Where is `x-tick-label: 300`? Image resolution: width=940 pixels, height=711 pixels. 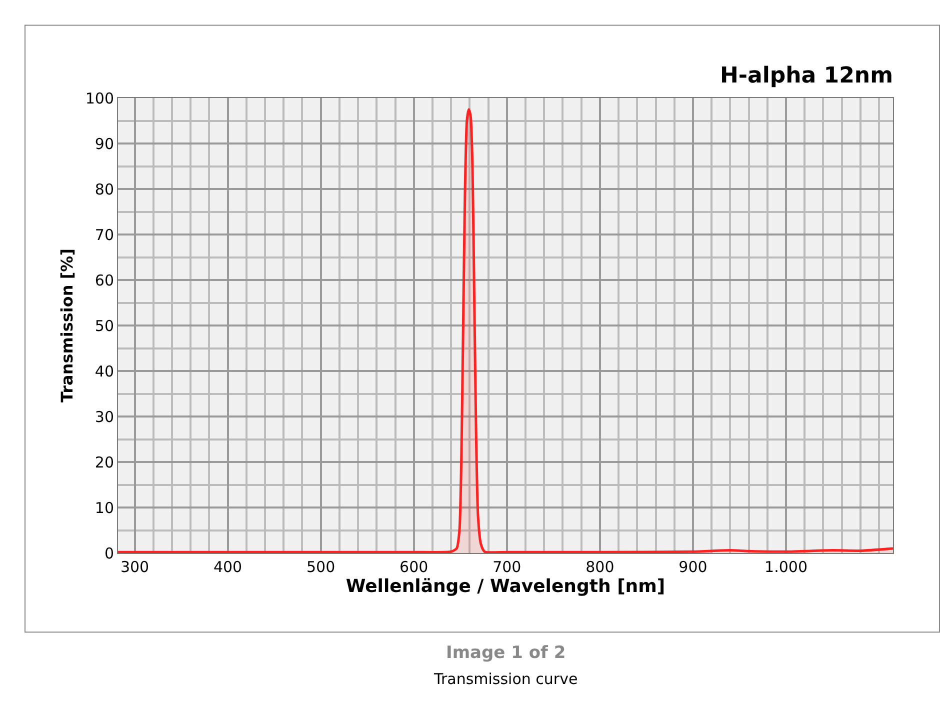 x-tick-label: 300 is located at coordinates (135, 567).